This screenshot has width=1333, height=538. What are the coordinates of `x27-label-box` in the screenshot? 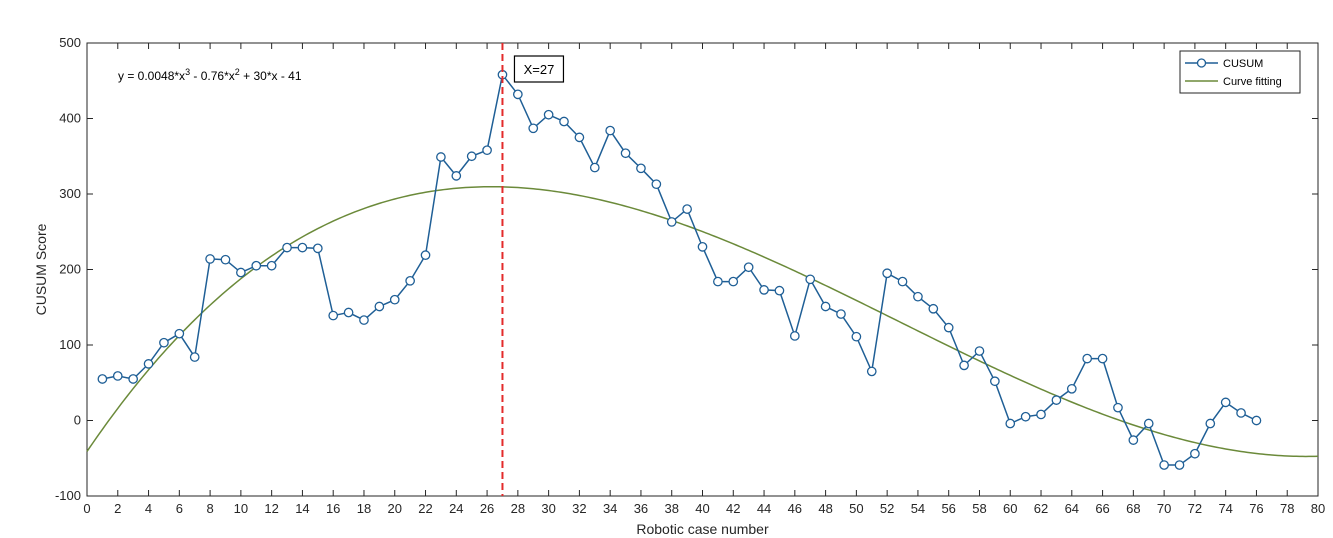 It's located at (539, 69).